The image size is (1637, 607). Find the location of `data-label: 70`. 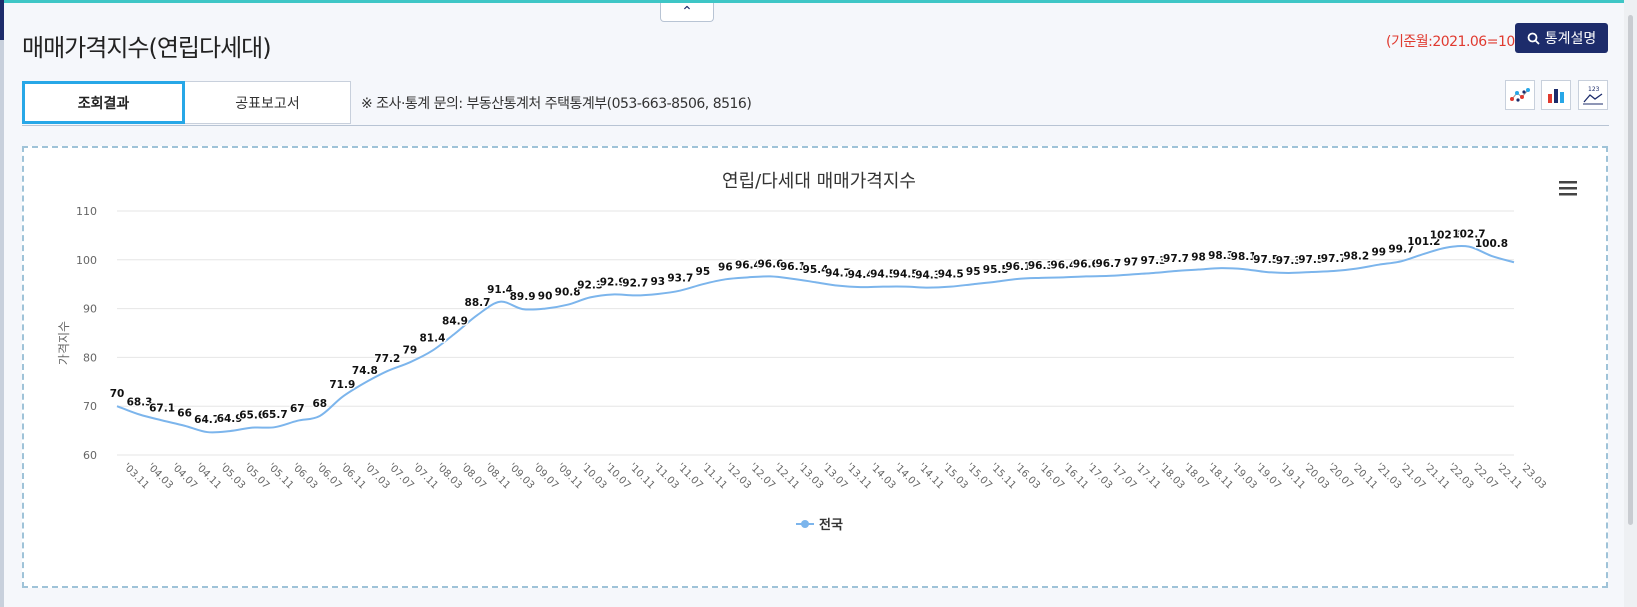

data-label: 70 is located at coordinates (117, 394).